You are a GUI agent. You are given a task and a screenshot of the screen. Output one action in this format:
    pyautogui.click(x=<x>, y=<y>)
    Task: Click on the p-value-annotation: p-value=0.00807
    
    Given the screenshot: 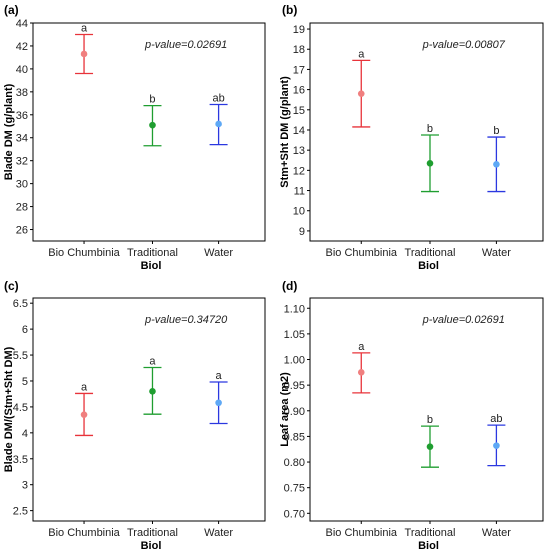 What is the action you would take?
    pyautogui.click(x=464, y=45)
    